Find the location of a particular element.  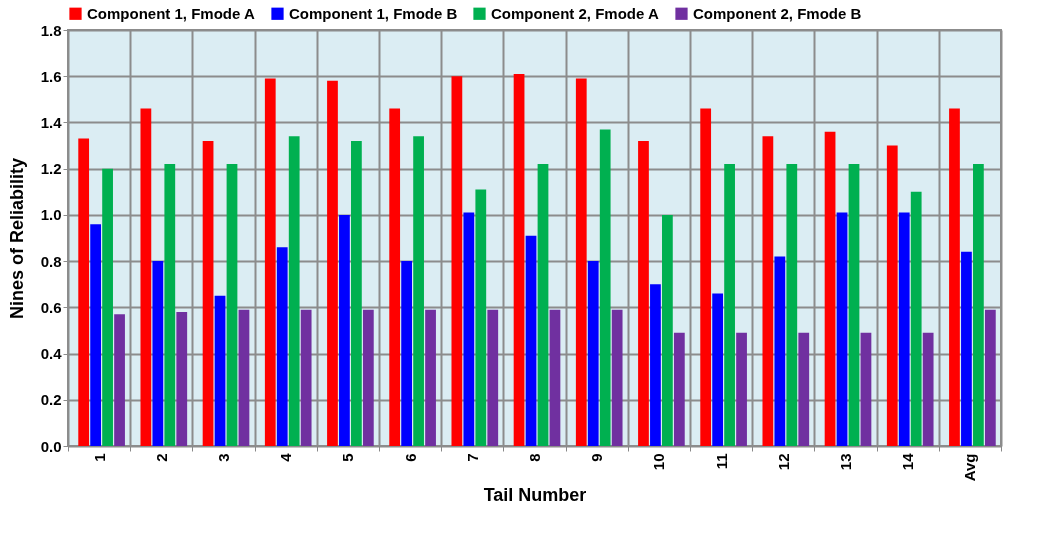

x-tick-label: 10 is located at coordinates (659, 462).